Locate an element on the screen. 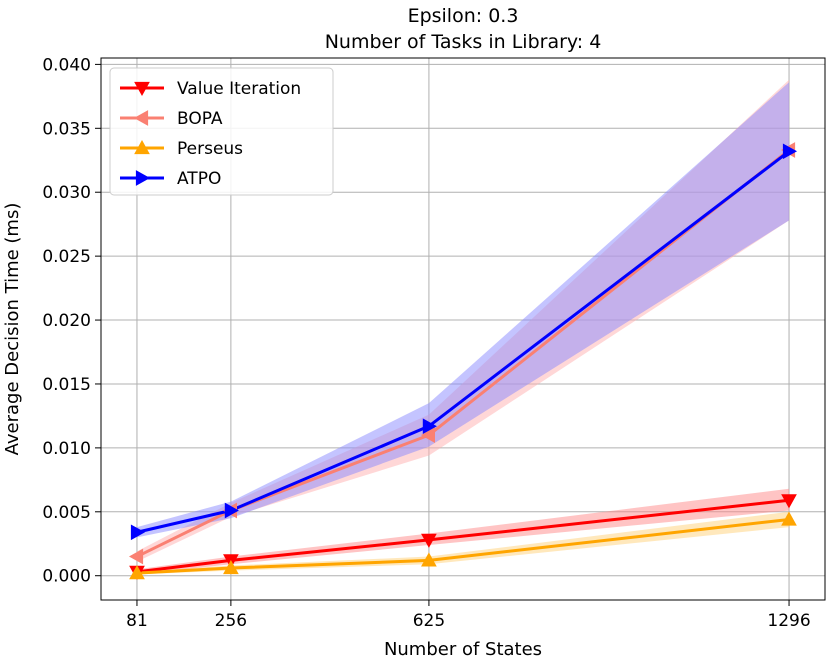 Image resolution: width=830 pixels, height=660 pixels. legend-label: Value Iteration is located at coordinates (239, 89).